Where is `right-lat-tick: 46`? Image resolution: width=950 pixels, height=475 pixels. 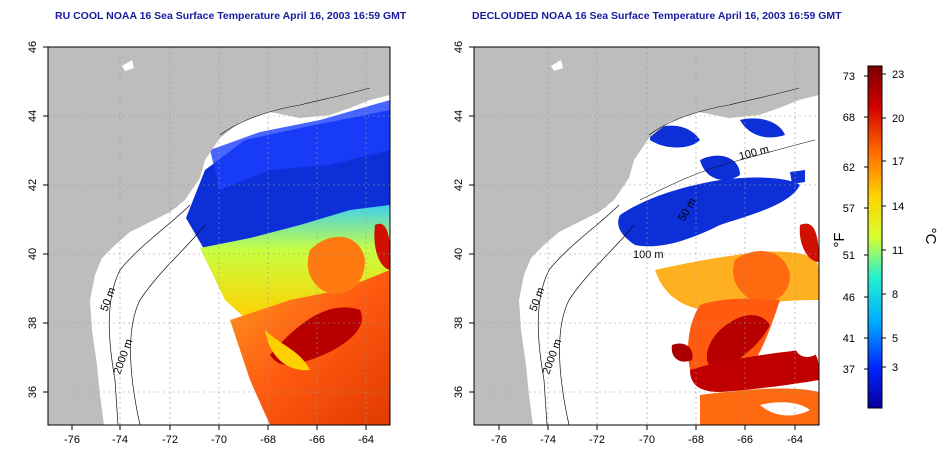 right-lat-tick: 46 is located at coordinates (459, 47).